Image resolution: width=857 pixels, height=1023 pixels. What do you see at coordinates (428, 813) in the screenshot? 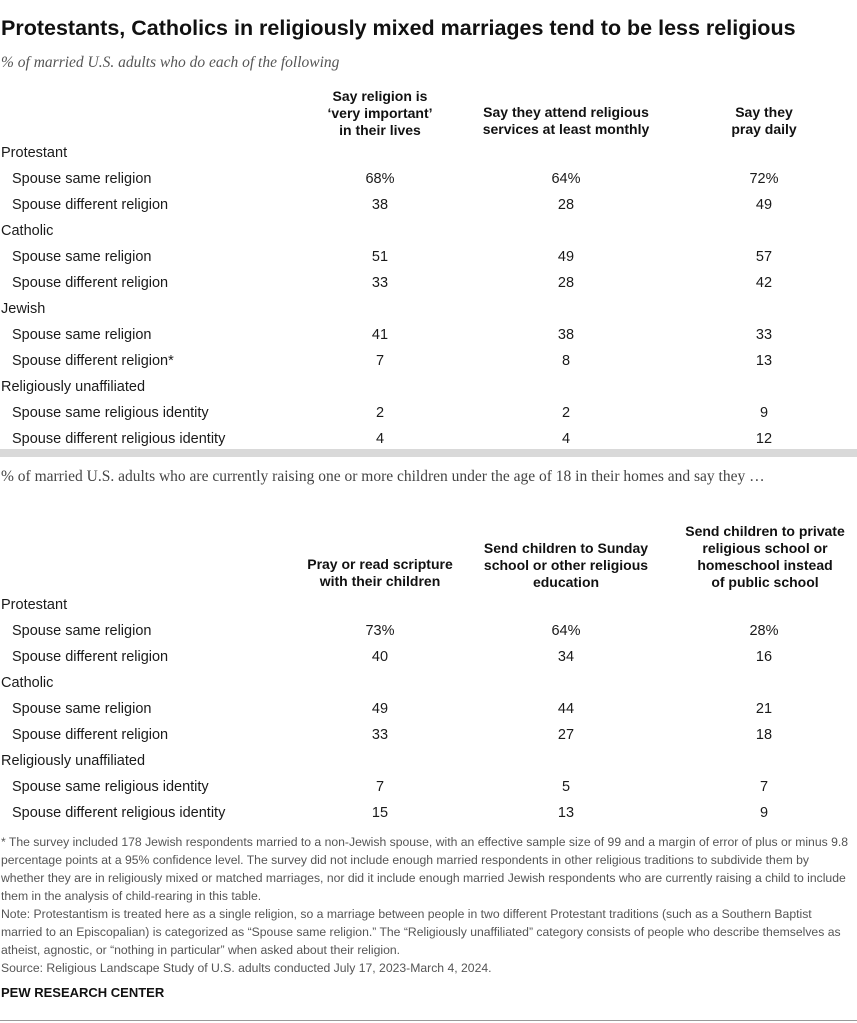
I see `table-row: Spouse different religious identity 15 13 9` at bounding box center [428, 813].